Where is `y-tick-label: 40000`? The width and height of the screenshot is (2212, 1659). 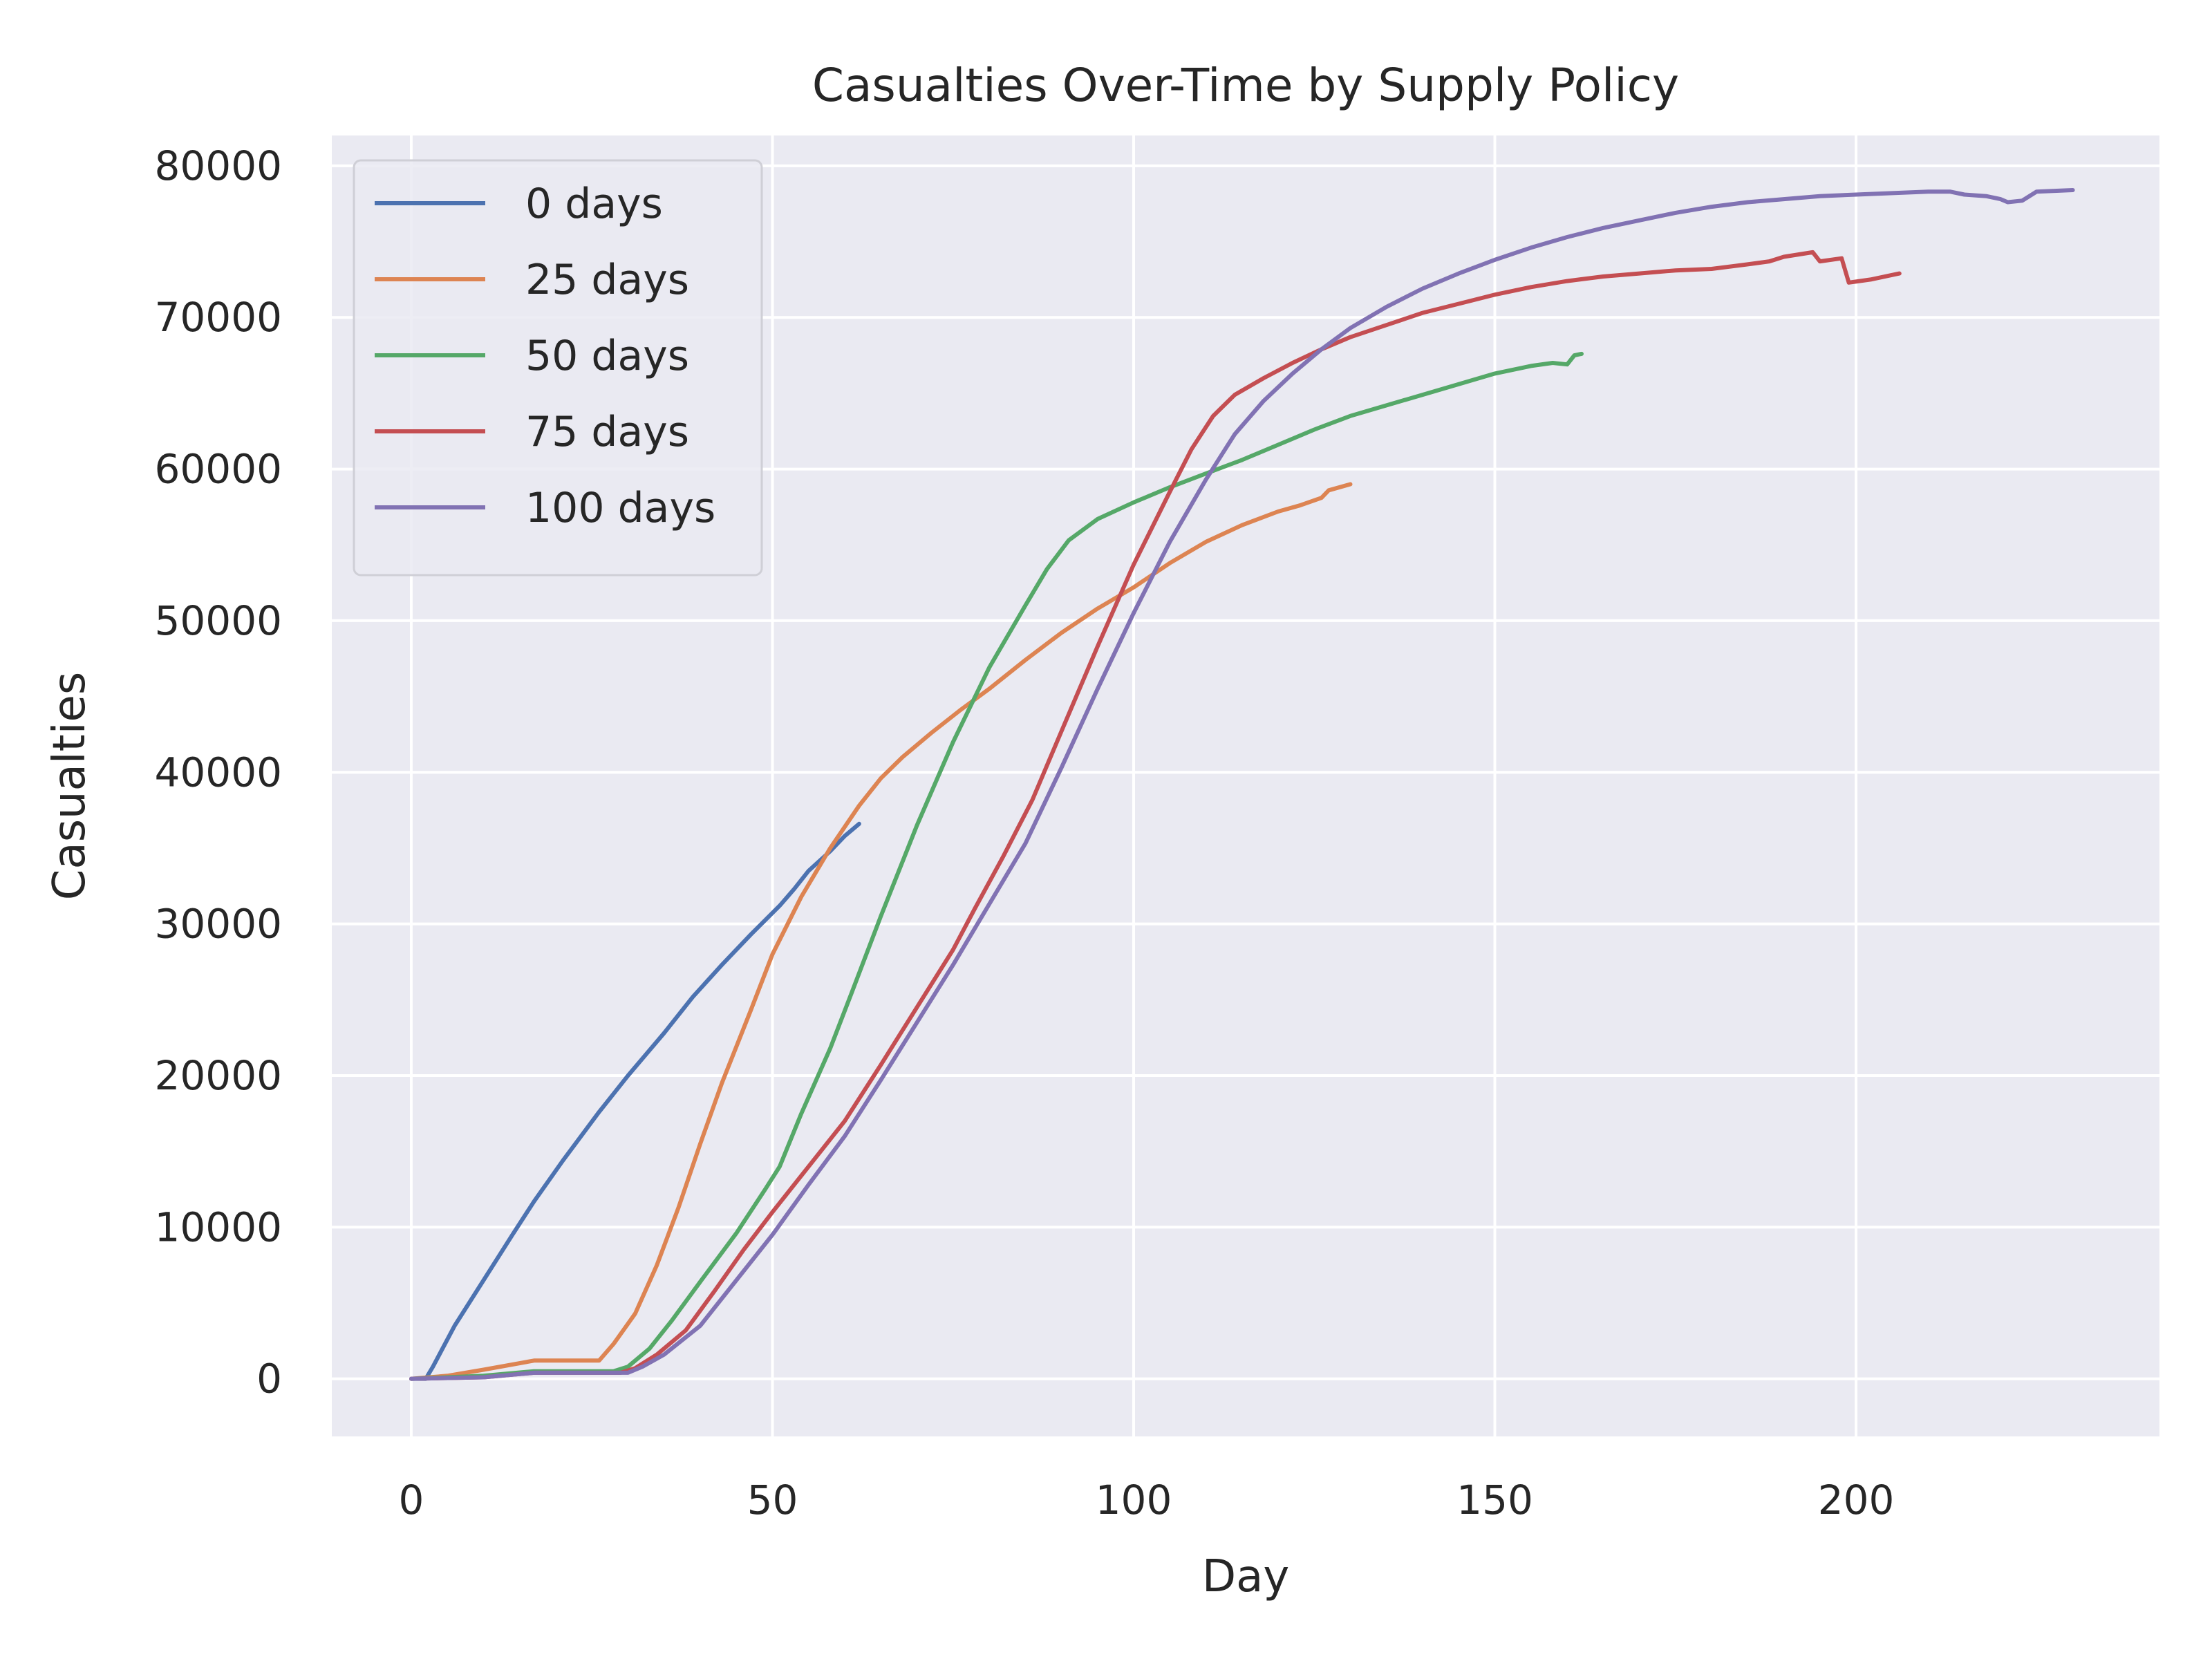
y-tick-label: 40000 is located at coordinates (218, 772).